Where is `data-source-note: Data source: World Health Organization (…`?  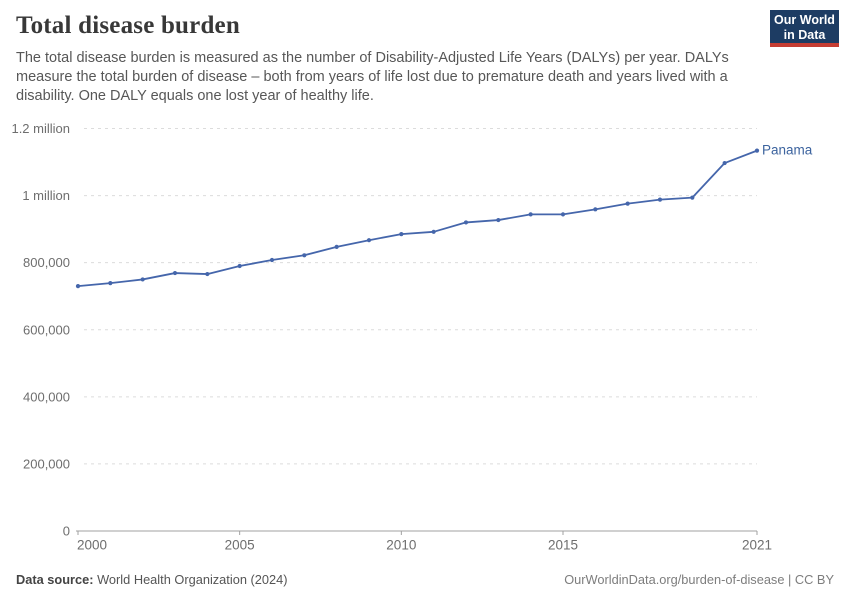 data-source-note: Data source: World Health Organization (… is located at coordinates (151, 579).